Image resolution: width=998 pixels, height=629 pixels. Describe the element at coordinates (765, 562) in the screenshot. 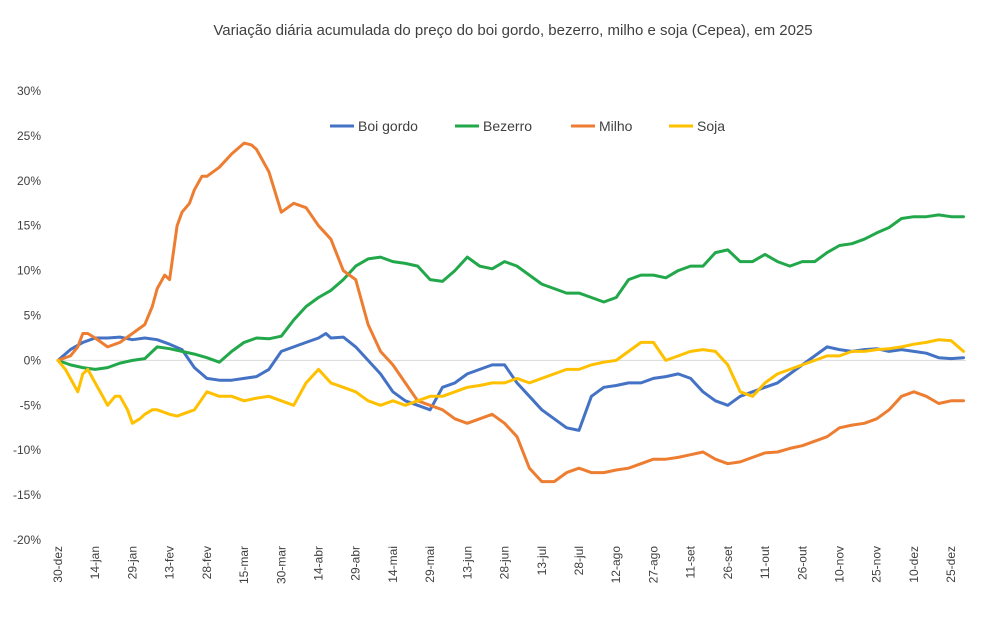

I see `x-tick-label: 11-out` at that location.